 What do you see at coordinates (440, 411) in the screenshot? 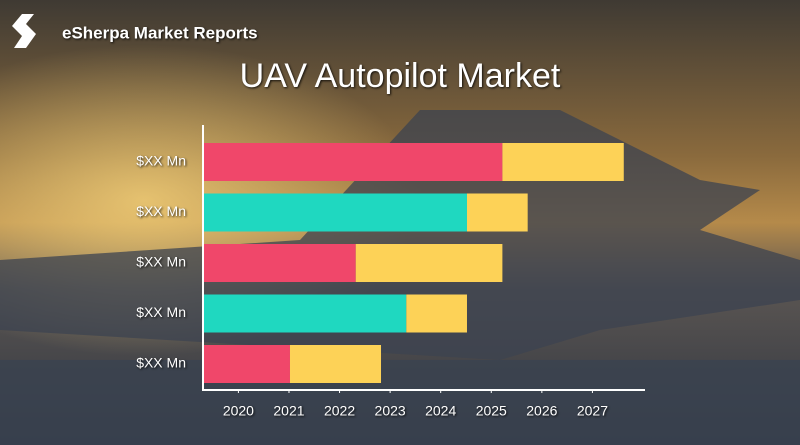
I see `x-tick-label: 2024` at bounding box center [440, 411].